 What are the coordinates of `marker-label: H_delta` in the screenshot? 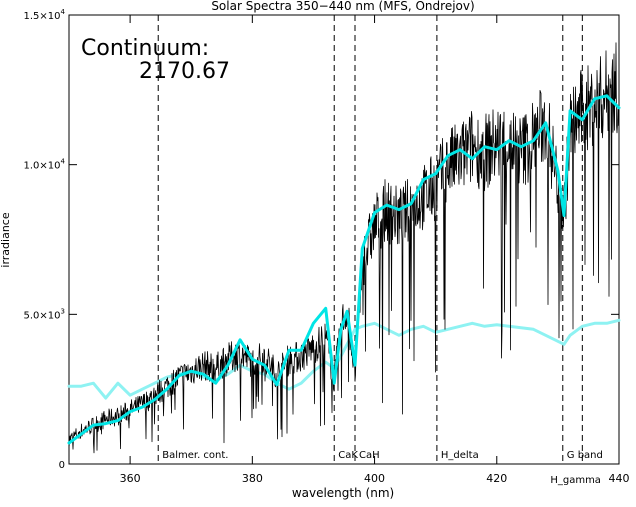 It's located at (460, 455).